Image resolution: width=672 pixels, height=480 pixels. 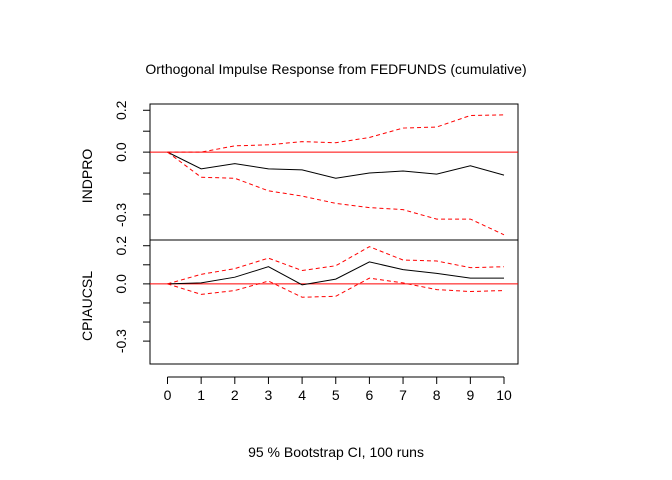 What do you see at coordinates (403, 395) in the screenshot?
I see `x-tick-label: 7` at bounding box center [403, 395].